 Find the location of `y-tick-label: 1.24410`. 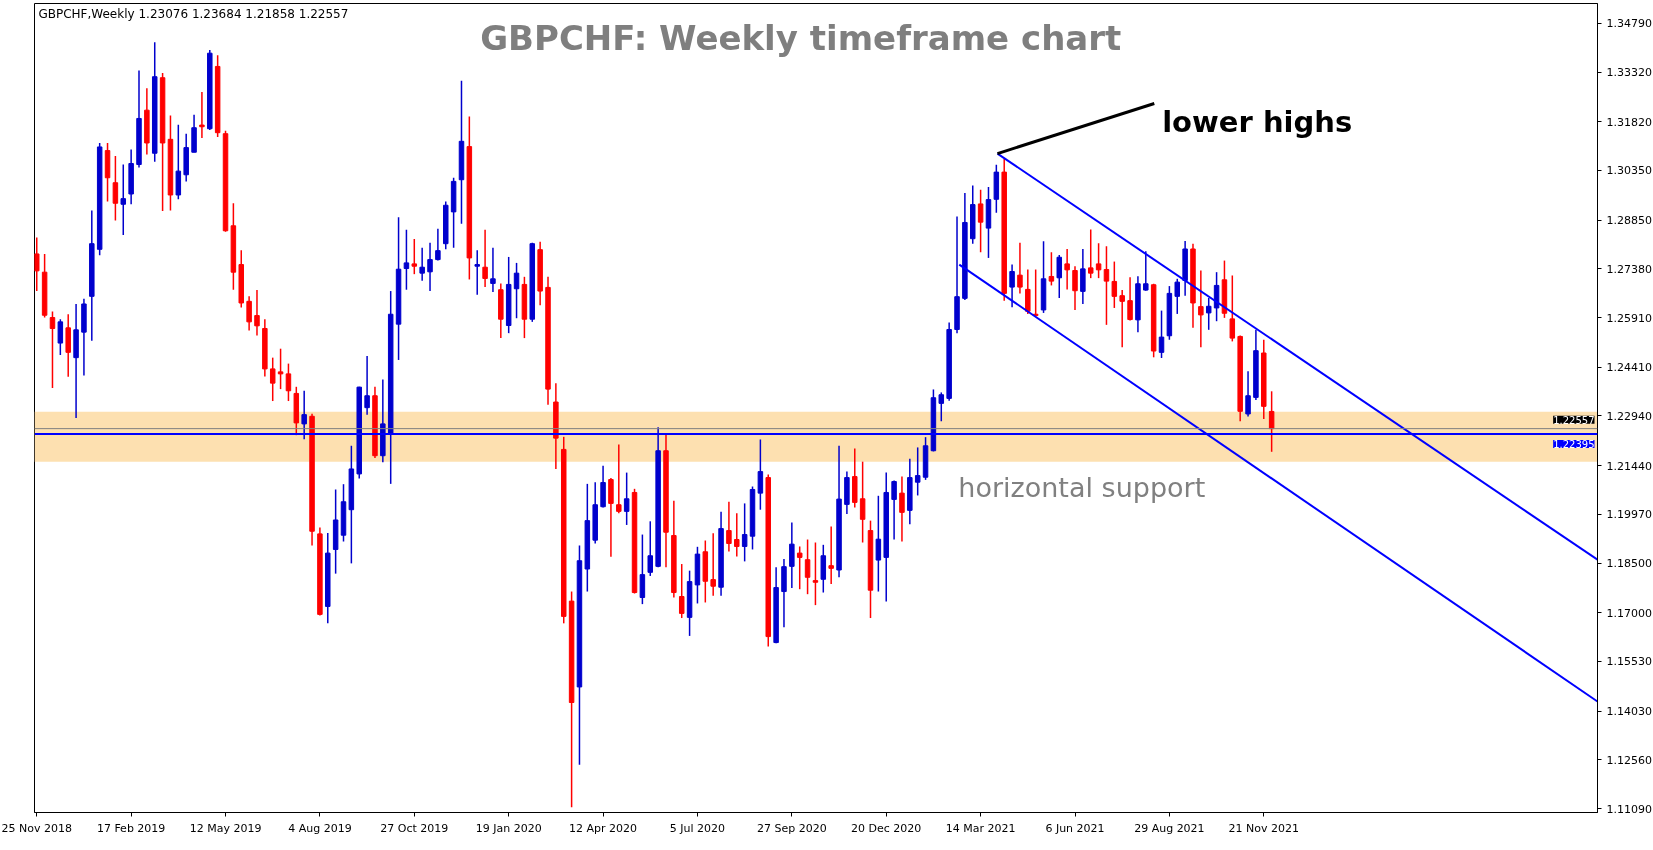

y-tick-label: 1.24410 is located at coordinates (1629, 368).